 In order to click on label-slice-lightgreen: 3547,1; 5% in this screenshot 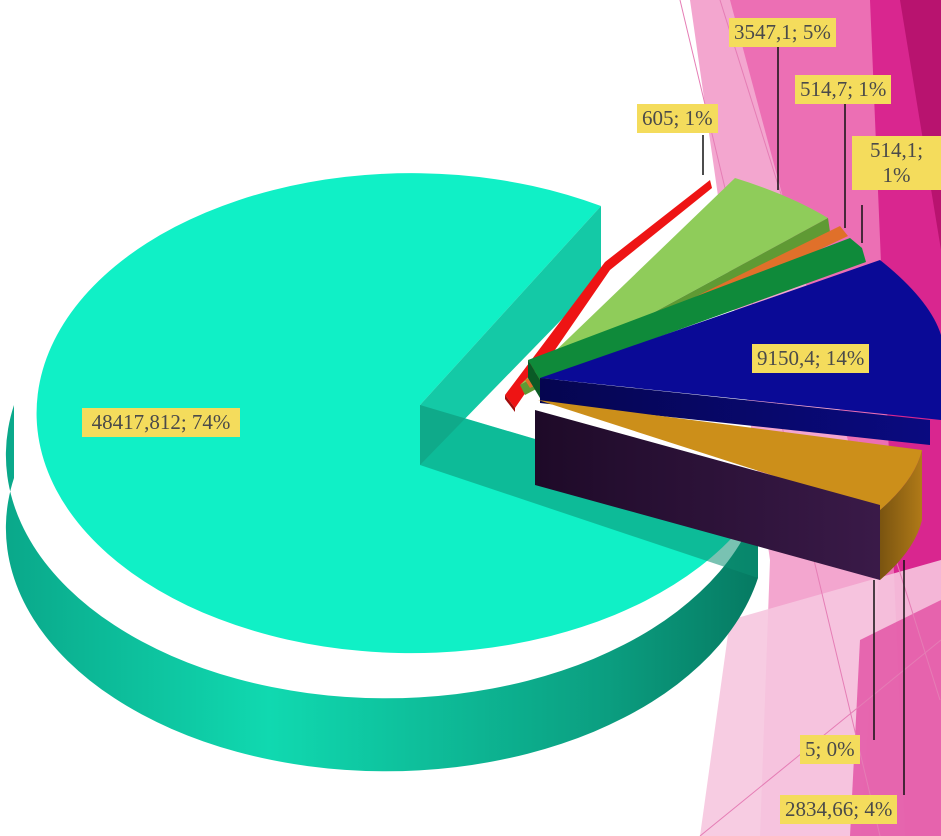, I will do `click(782, 32)`.